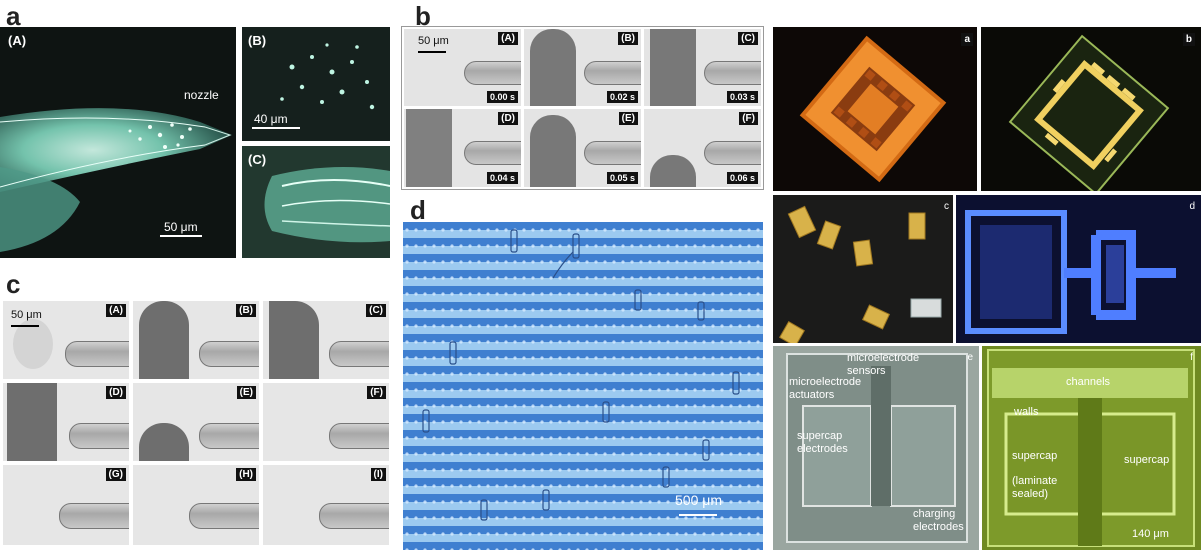 This screenshot has height=554, width=1201. I want to click on panel-c-tag-G: (G), so click(115, 474).